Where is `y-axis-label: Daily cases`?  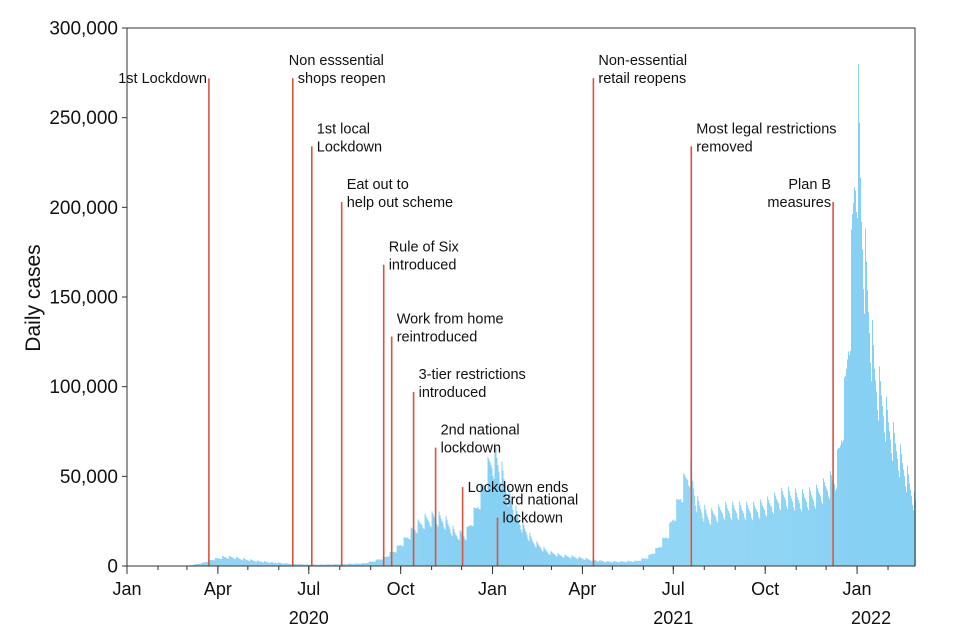 y-axis-label: Daily cases is located at coordinates (33, 297).